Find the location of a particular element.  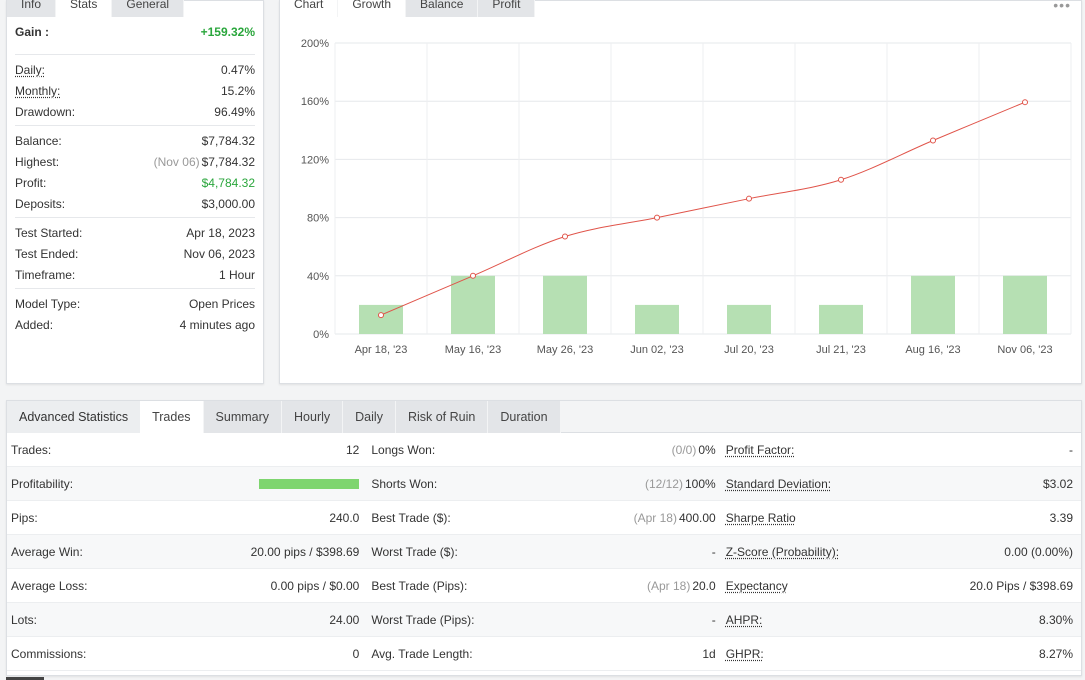

timeframe-value: 1 Hour is located at coordinates (236, 274).